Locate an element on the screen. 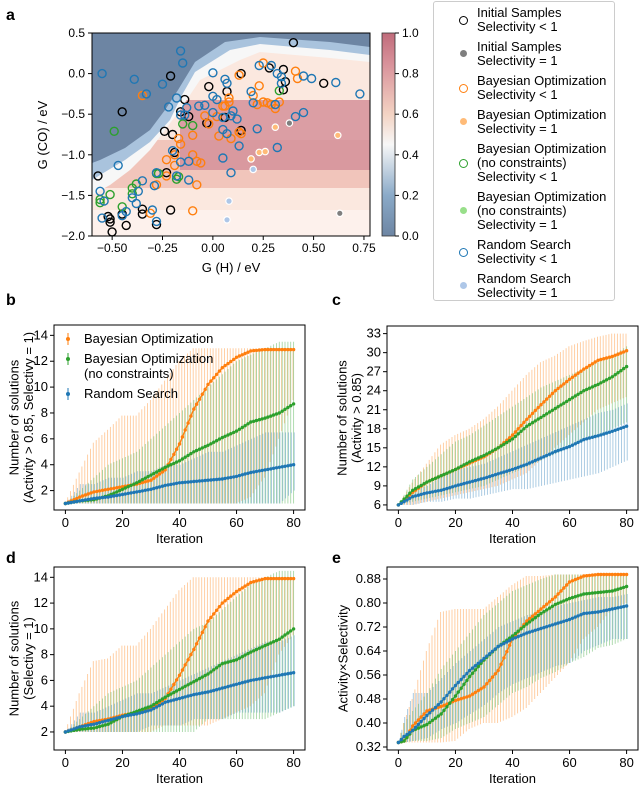  x-tick-label: 40 is located at coordinates (179, 762).